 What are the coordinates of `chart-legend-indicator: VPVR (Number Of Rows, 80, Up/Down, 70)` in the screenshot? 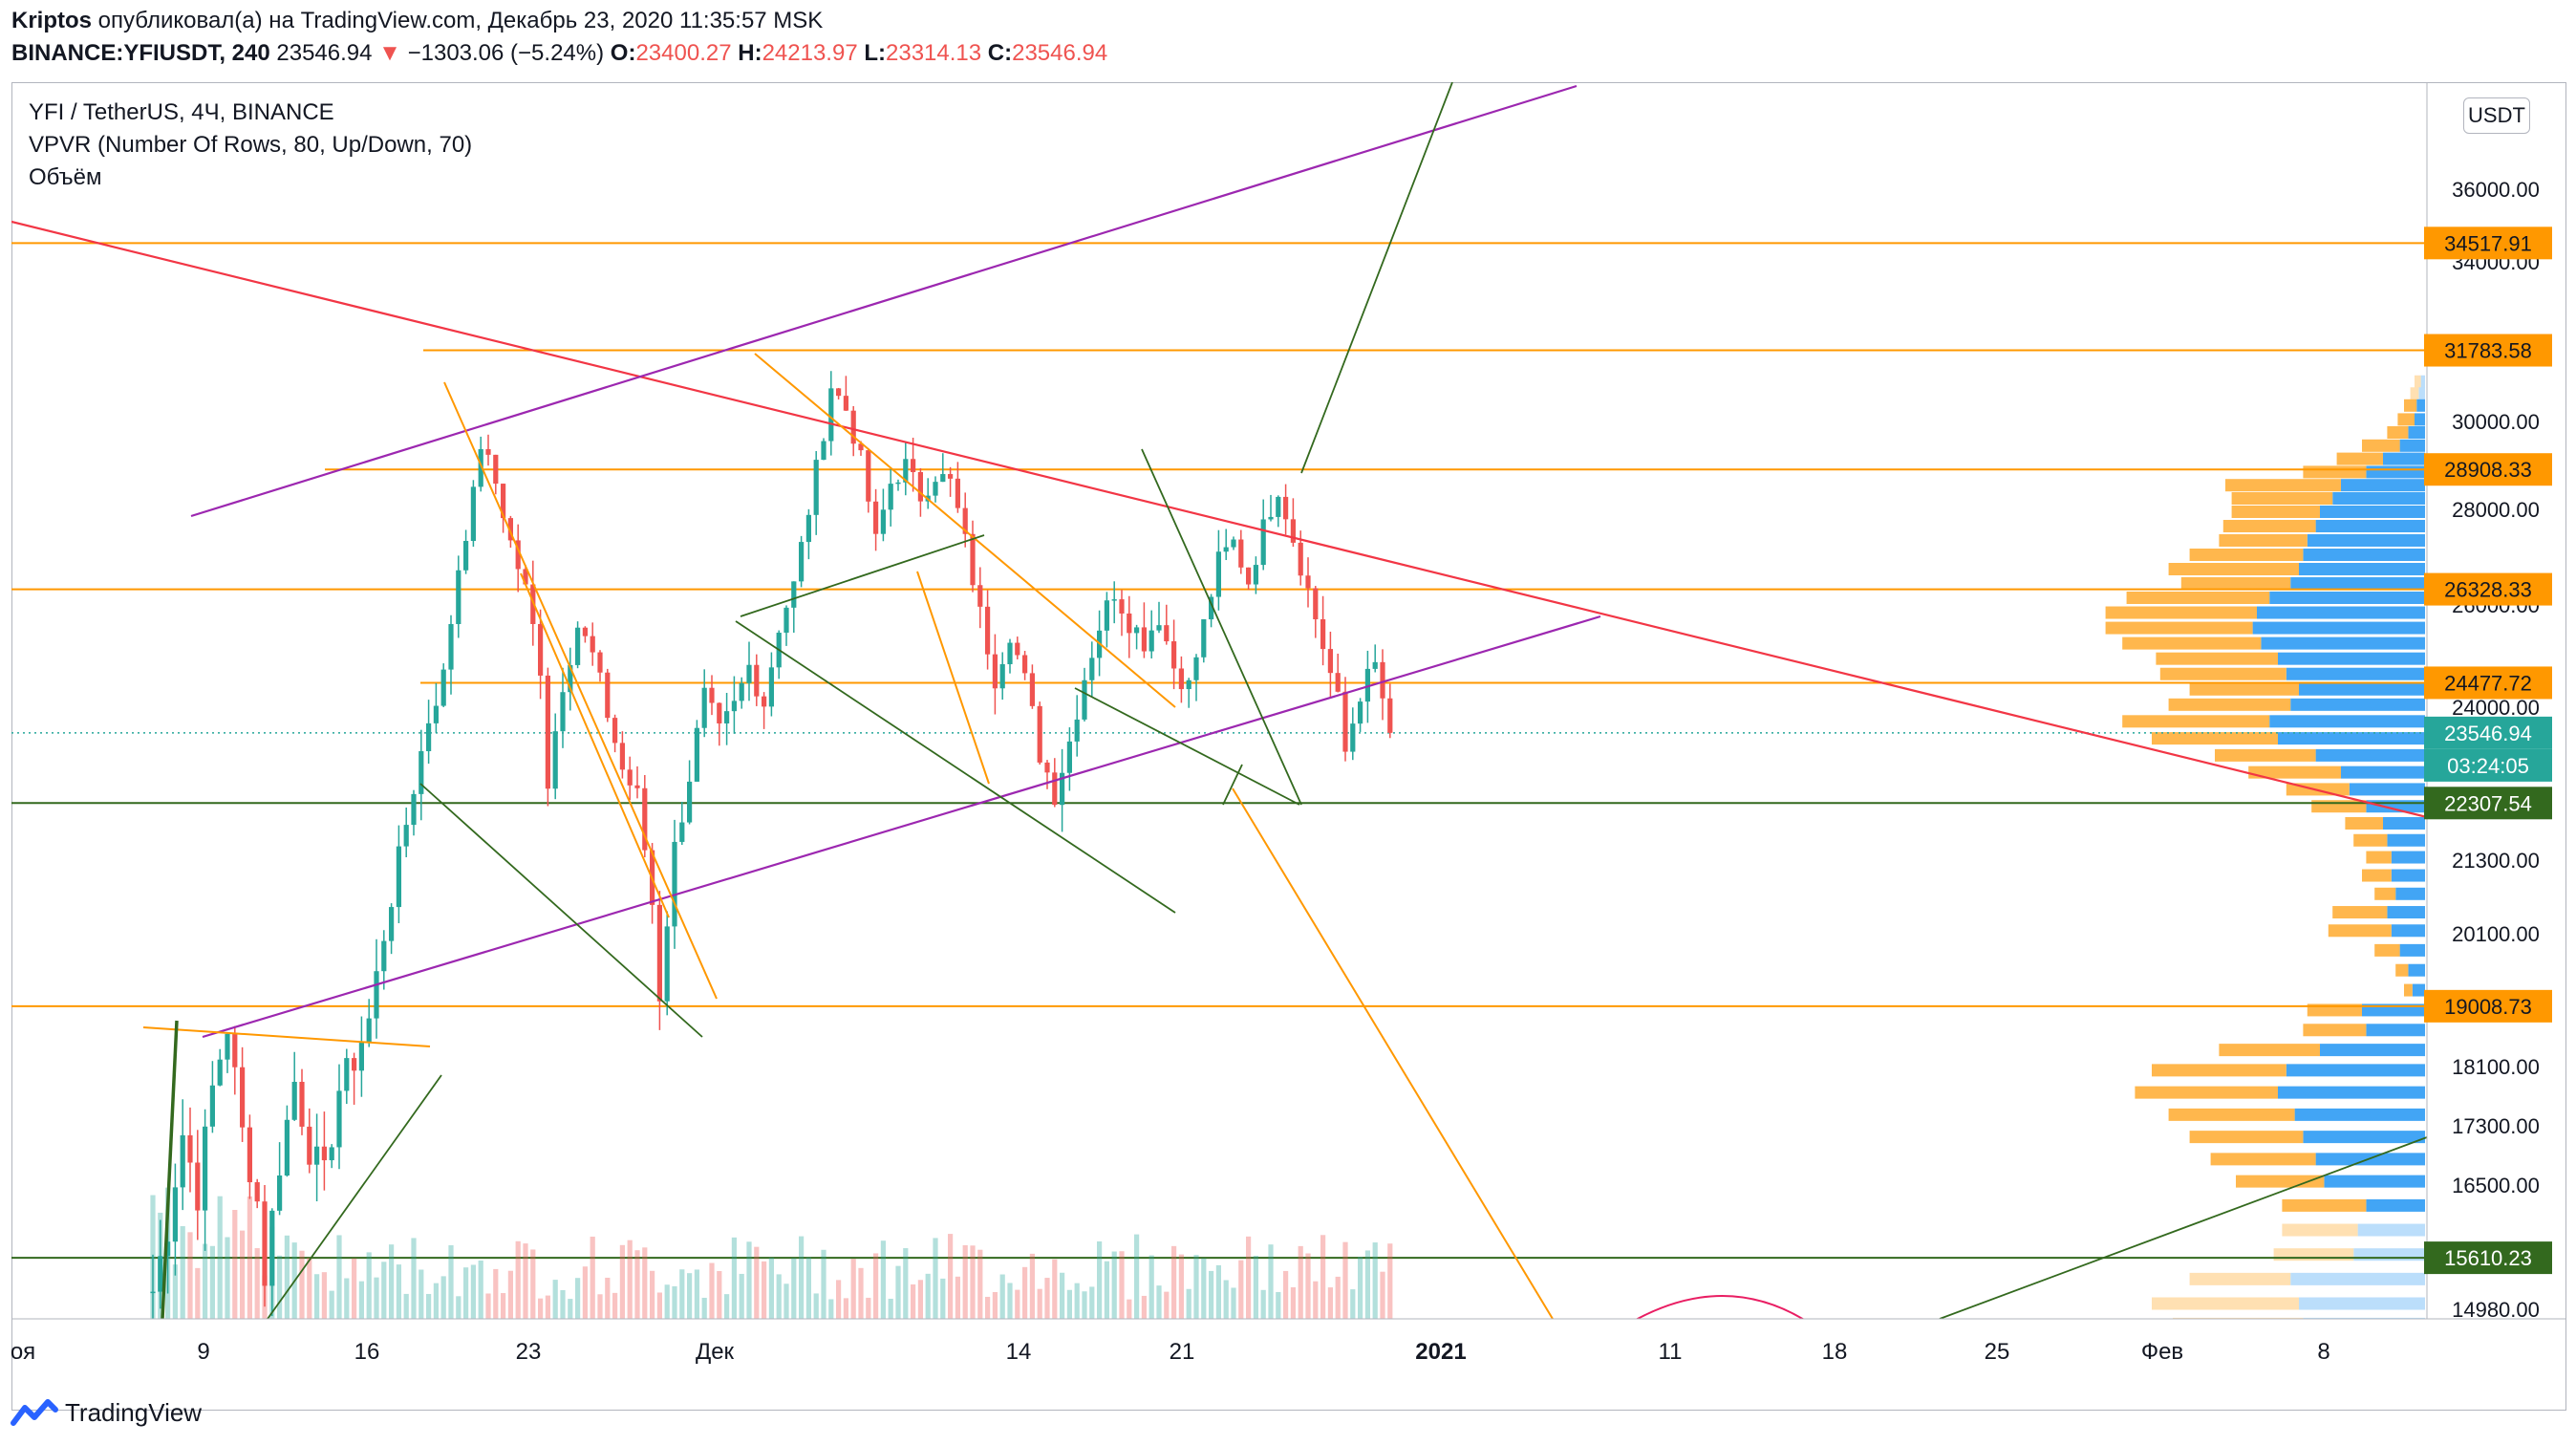 It's located at (251, 145).